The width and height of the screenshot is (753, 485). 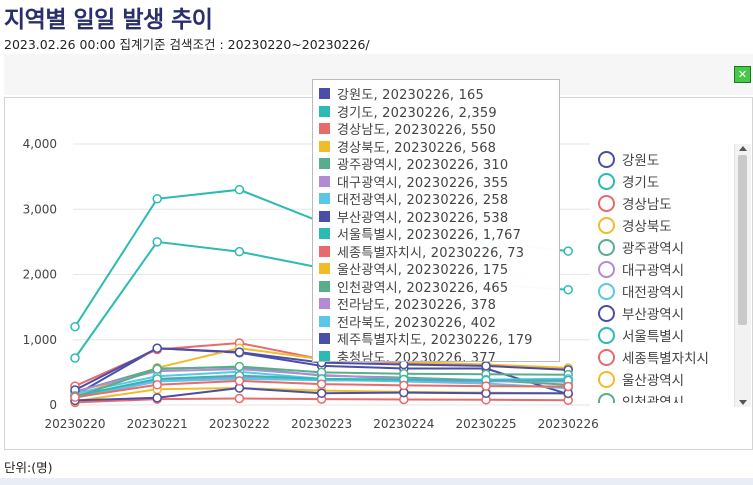 I want to click on tooltip-text: 제주특별자치도, 20230226, 179, so click(x=435, y=341).